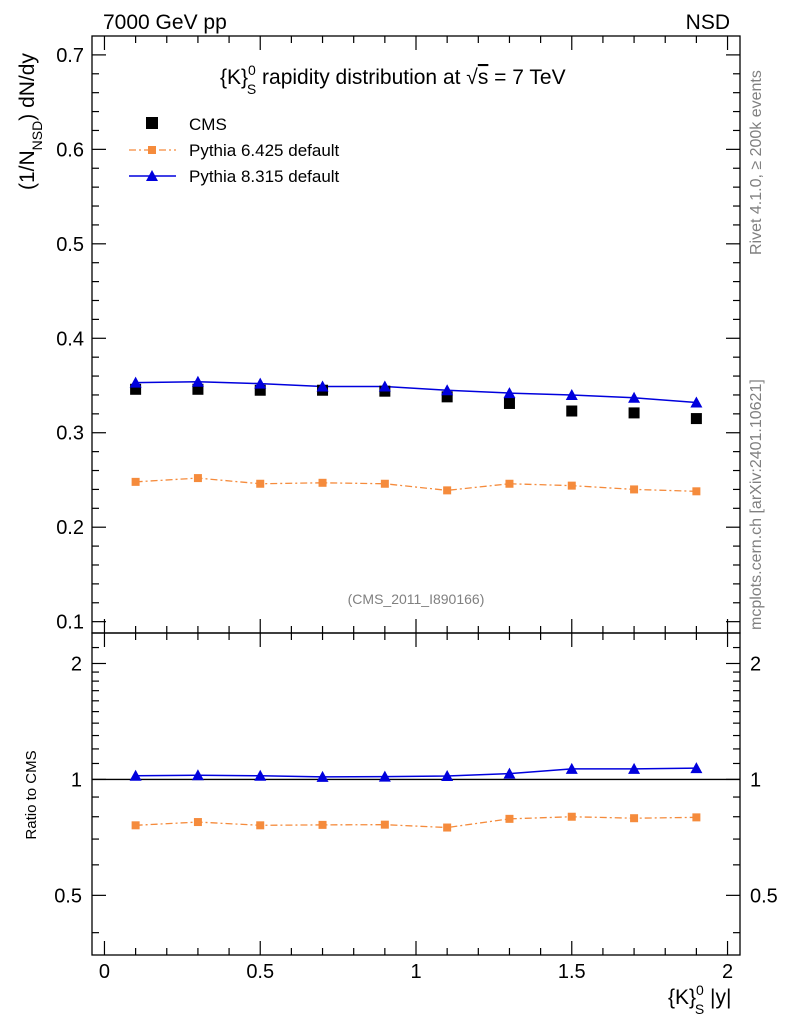  Describe the element at coordinates (264, 176) in the screenshot. I see `legend-pythia8-label: Pythia 8.315 default` at that location.